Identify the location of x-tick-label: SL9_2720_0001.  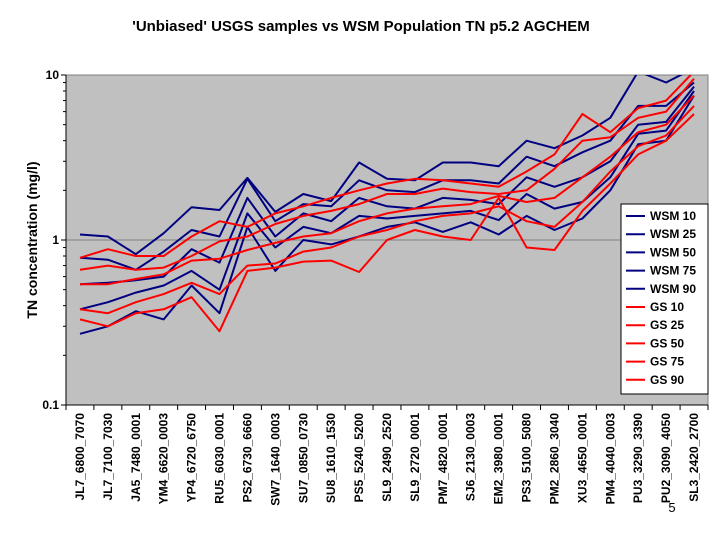
(415, 457).